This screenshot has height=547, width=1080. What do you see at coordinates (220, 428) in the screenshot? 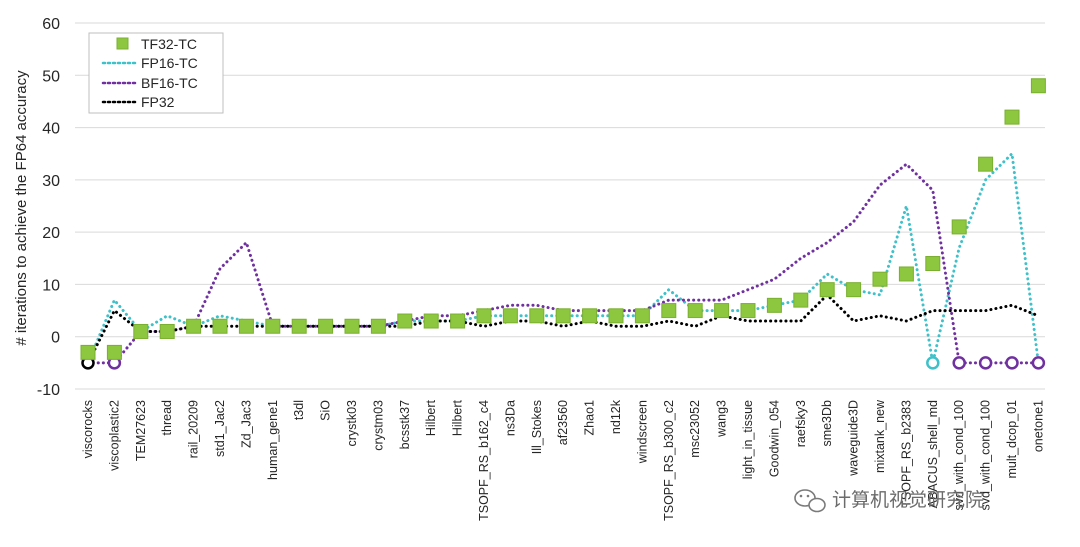
I see `x-tick-label: std1_Jac2` at bounding box center [220, 428].